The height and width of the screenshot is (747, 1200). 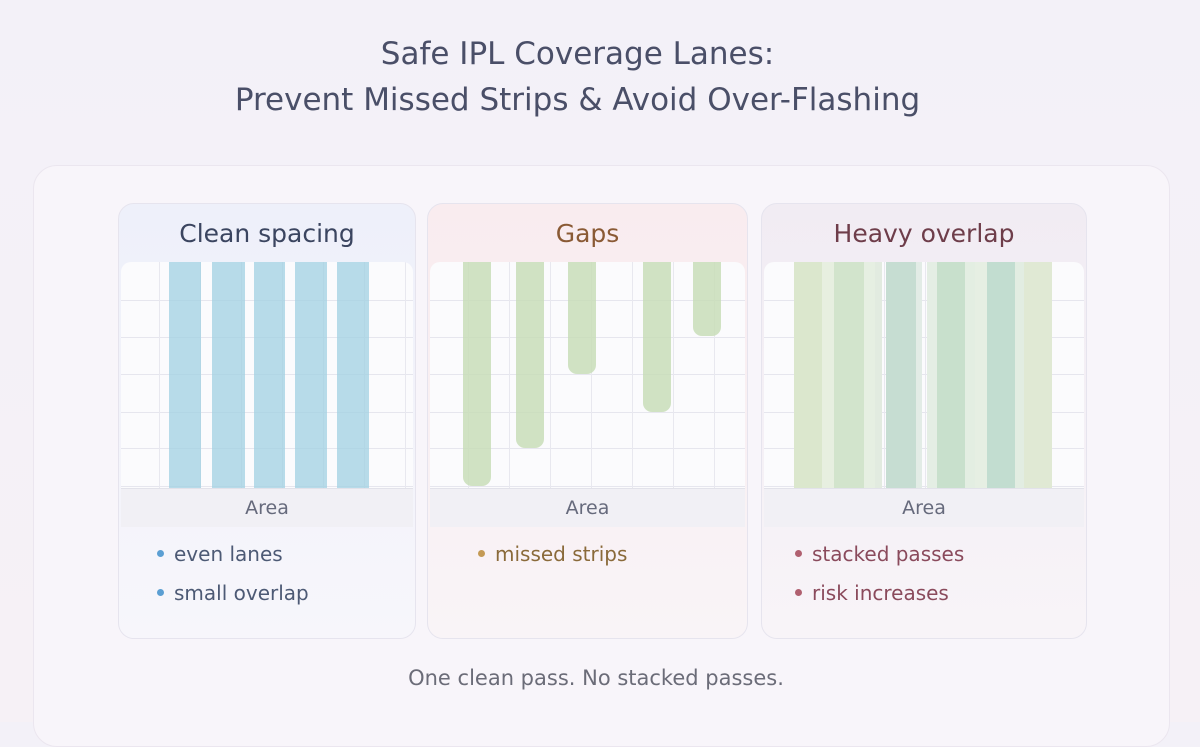 What do you see at coordinates (267, 233) in the screenshot?
I see `panel-heading: Clean spacing` at bounding box center [267, 233].